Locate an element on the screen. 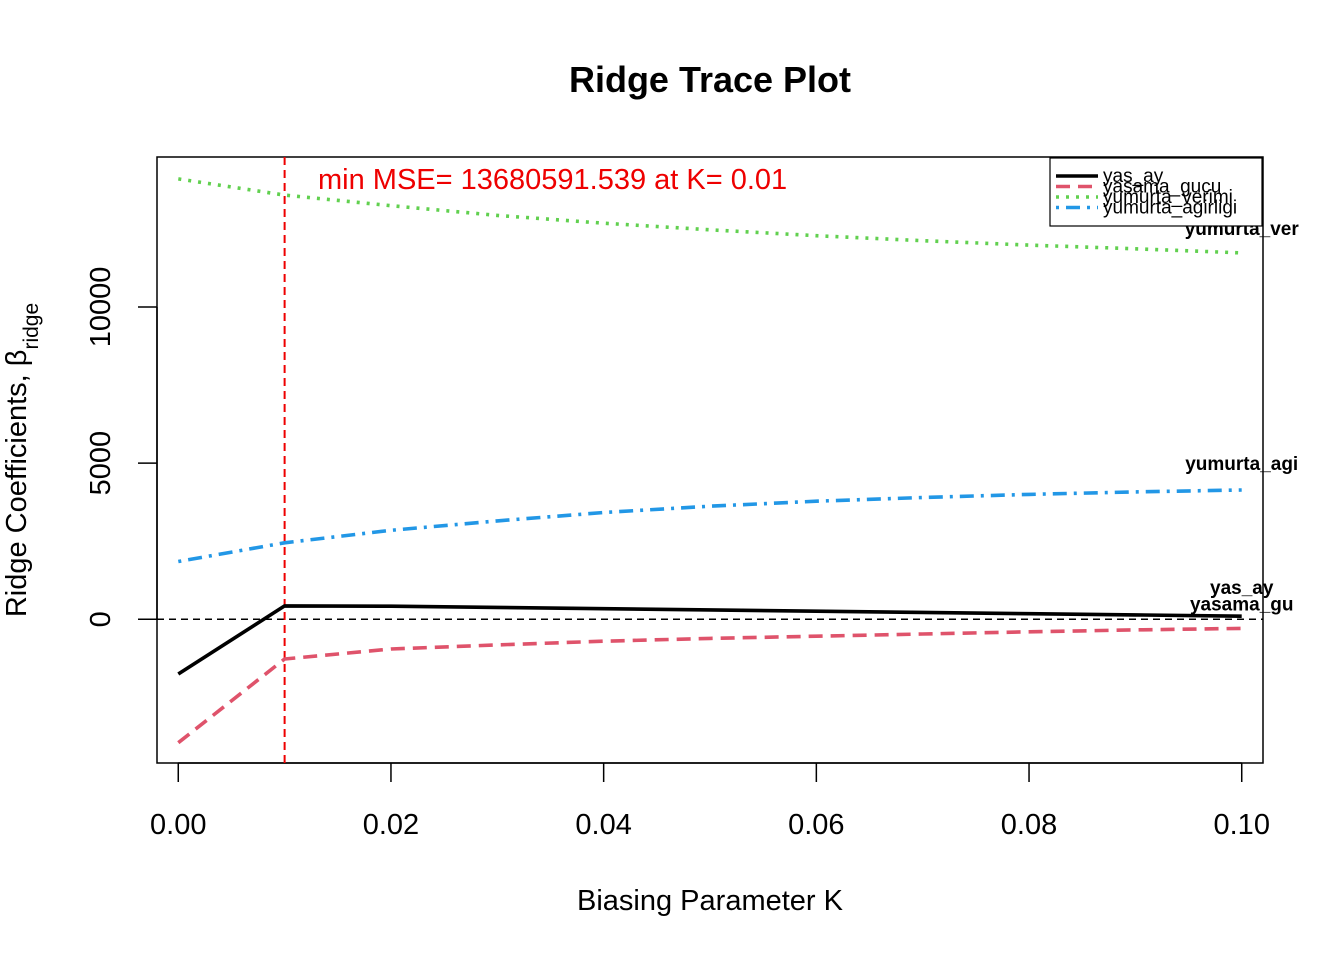 This screenshot has height=960, width=1344. x-tick-label: 0.02 is located at coordinates (391, 825).